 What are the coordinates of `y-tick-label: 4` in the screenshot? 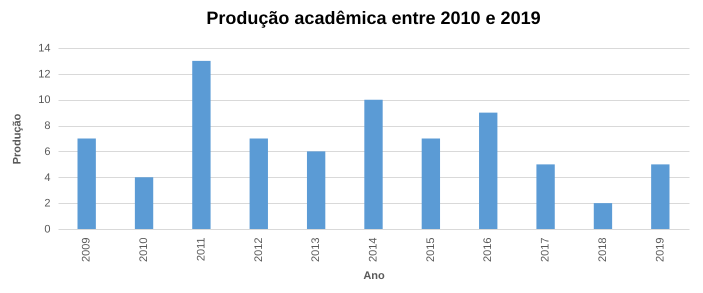 It's located at (47, 178).